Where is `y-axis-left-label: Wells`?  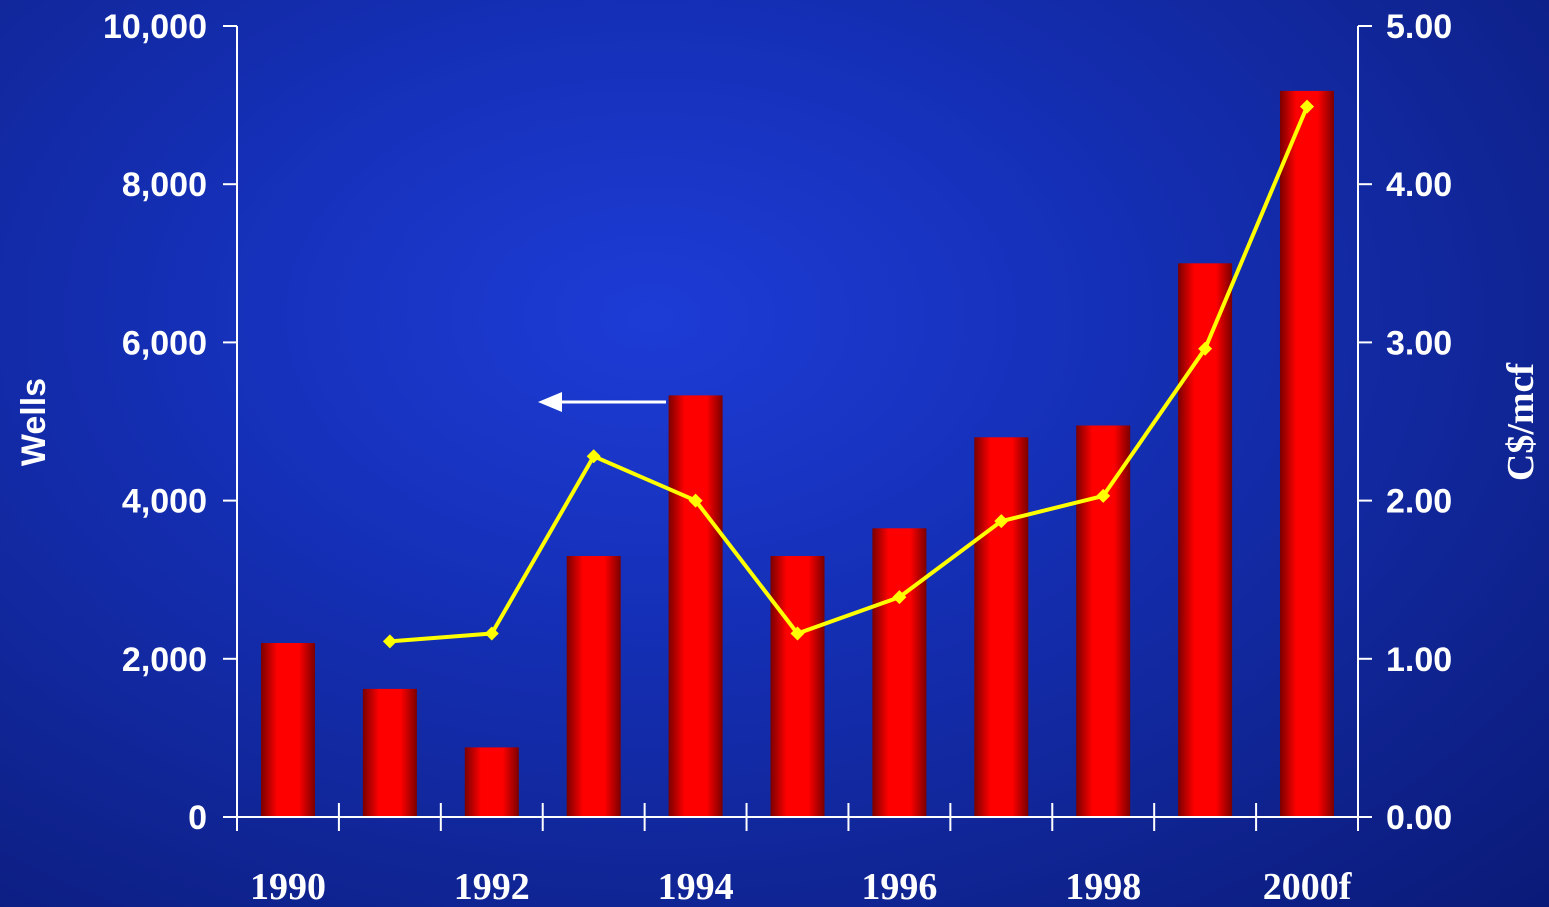
y-axis-left-label: Wells is located at coordinates (34, 422).